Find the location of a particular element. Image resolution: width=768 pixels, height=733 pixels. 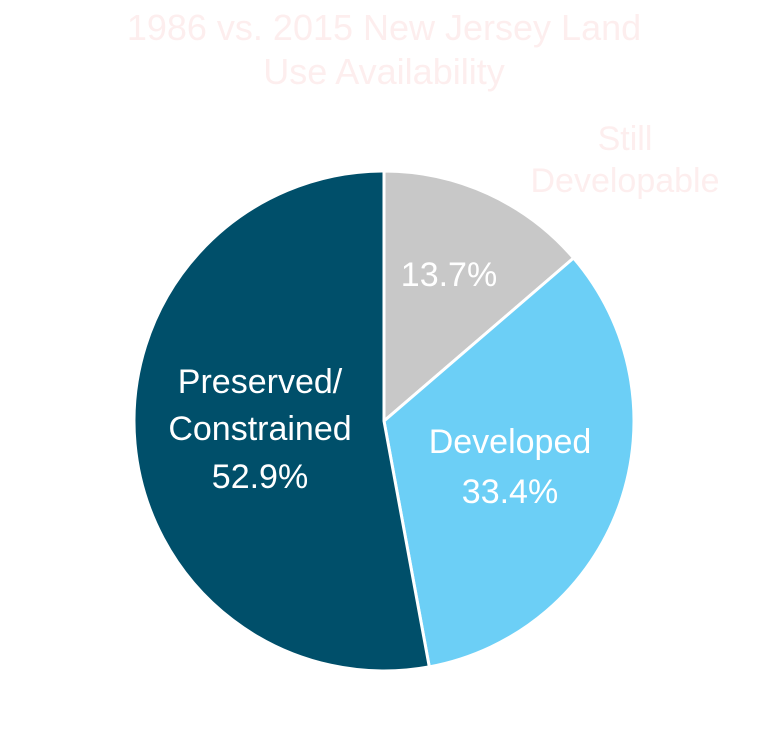

still-developable-label-line-1: Still is located at coordinates (625, 139).